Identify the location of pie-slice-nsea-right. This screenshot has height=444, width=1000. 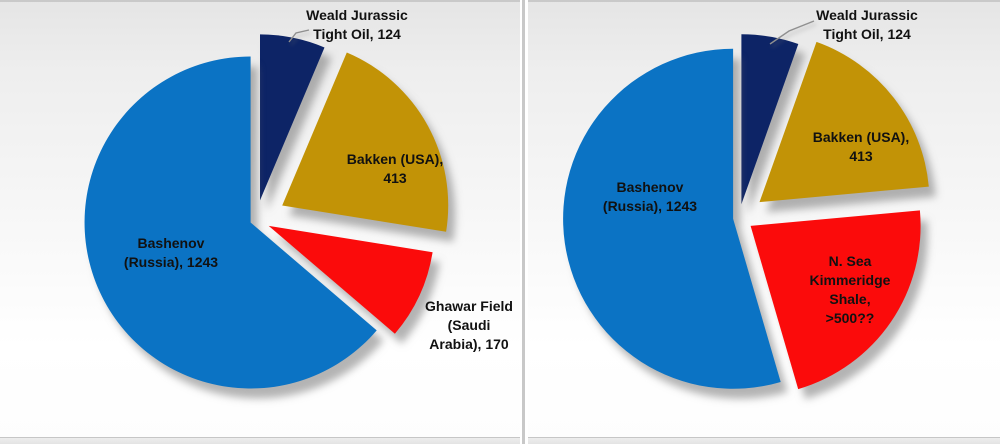
(835, 300).